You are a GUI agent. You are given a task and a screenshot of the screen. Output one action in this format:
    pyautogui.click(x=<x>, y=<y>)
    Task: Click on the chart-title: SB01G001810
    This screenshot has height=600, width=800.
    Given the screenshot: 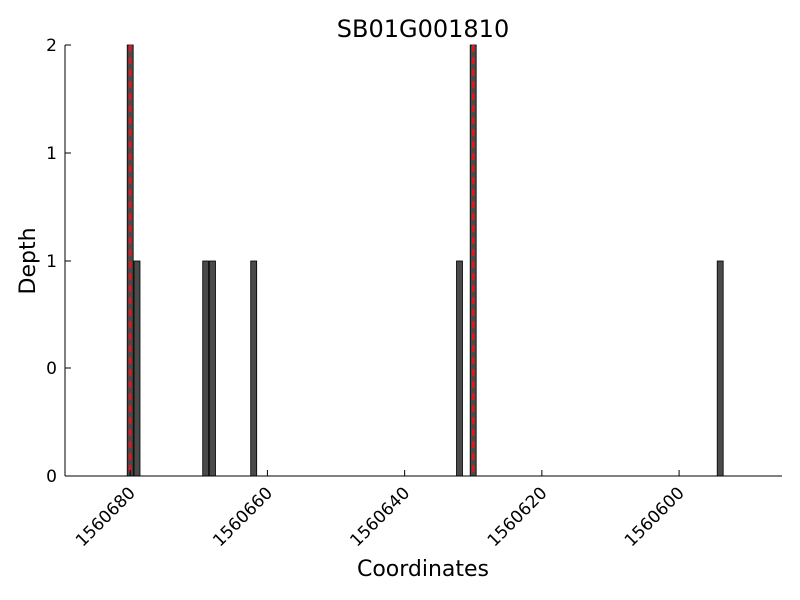 What is the action you would take?
    pyautogui.click(x=423, y=29)
    